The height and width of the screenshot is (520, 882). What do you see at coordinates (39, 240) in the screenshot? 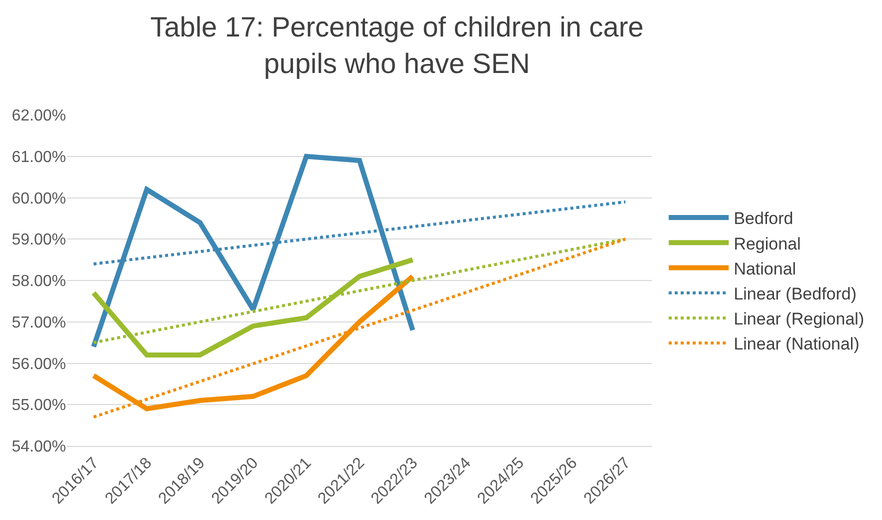
I see `y-tick-label: 59.00%` at bounding box center [39, 240].